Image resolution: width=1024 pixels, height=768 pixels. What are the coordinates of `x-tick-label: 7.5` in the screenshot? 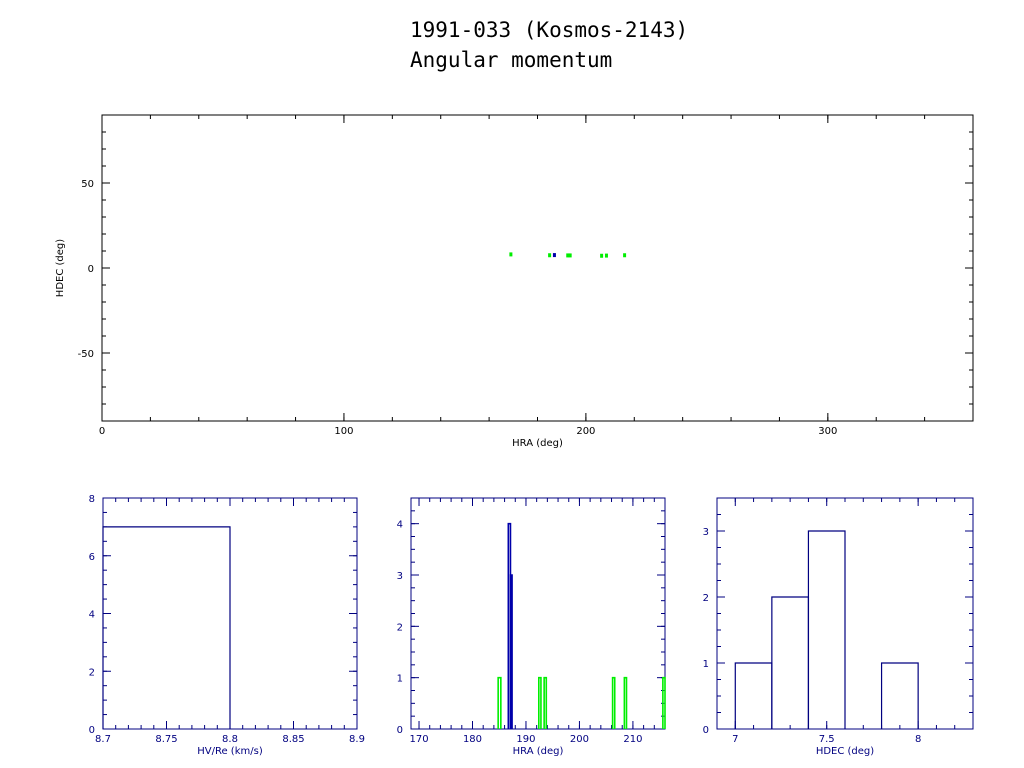 It's located at (827, 739).